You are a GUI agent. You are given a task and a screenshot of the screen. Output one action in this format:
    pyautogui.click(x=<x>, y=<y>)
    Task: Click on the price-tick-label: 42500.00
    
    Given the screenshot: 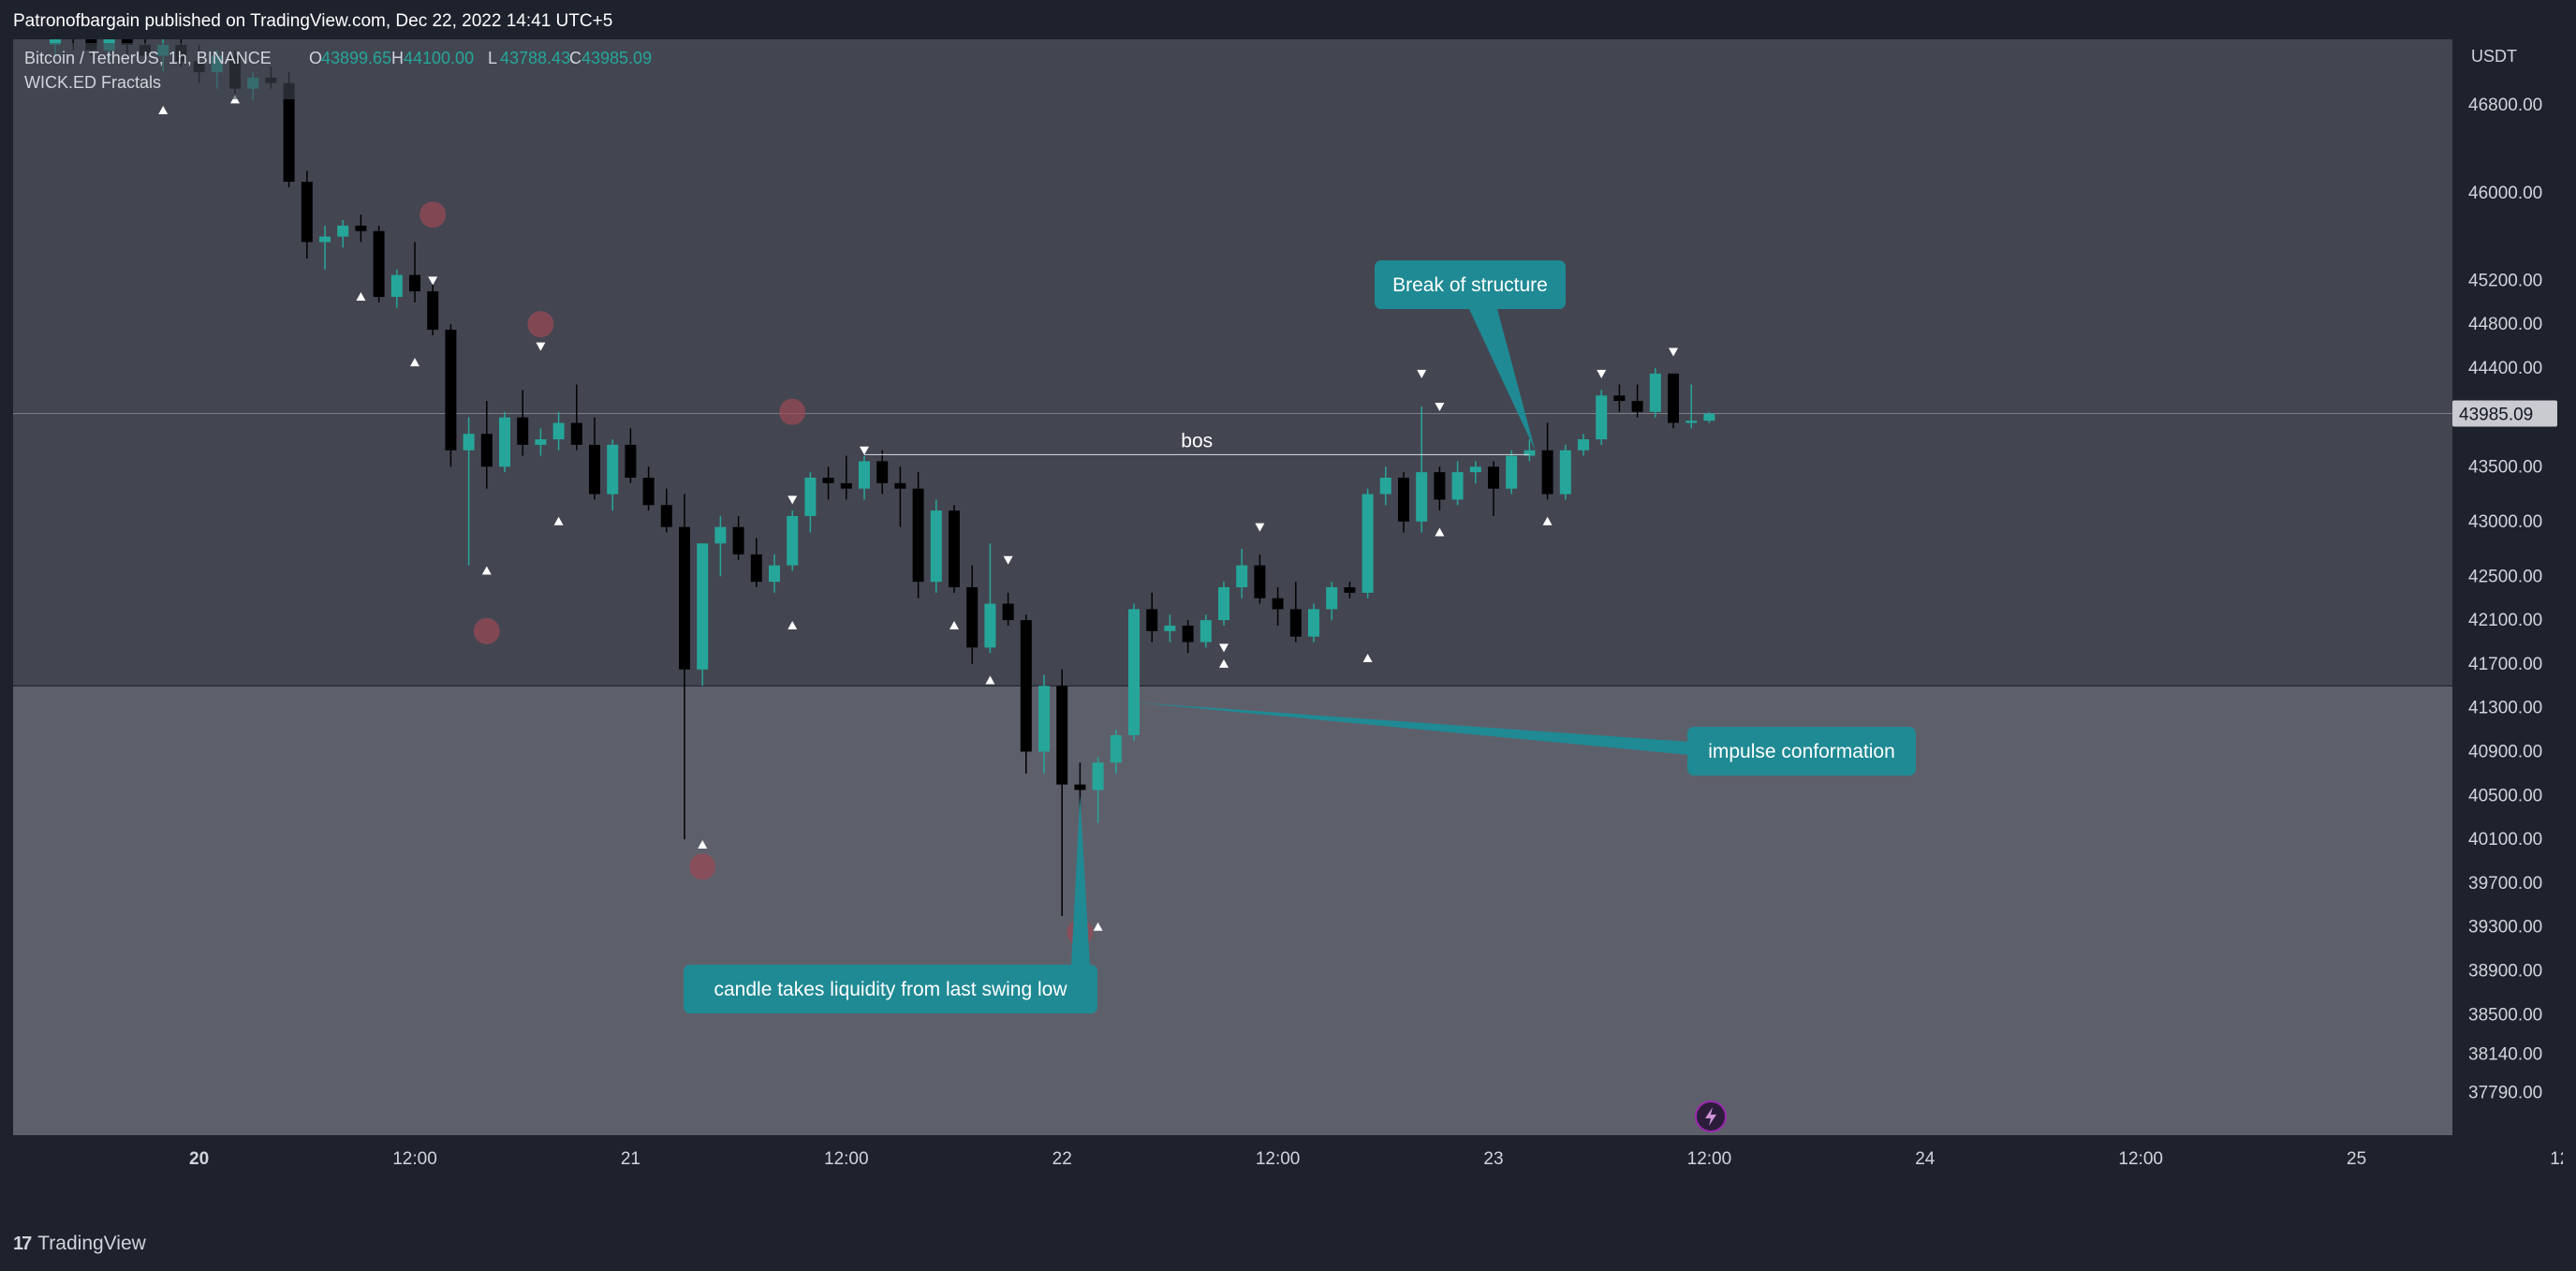 What is the action you would take?
    pyautogui.click(x=2505, y=576)
    